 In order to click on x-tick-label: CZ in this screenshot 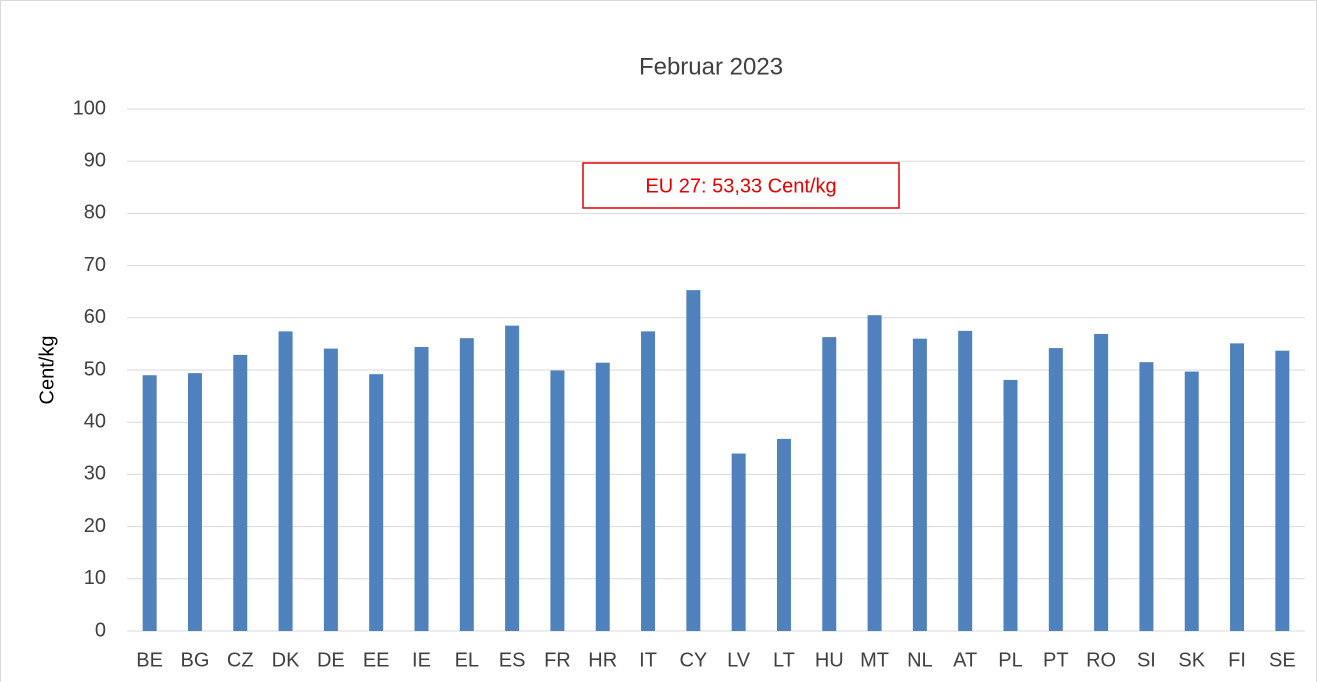, I will do `click(240, 660)`.